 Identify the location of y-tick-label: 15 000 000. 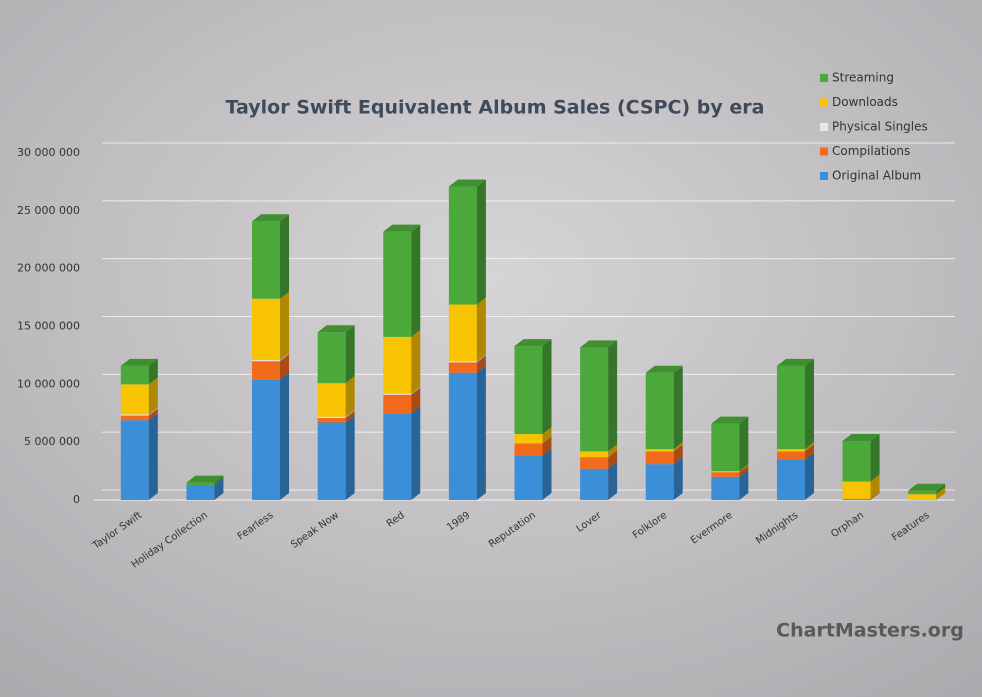
(48, 326).